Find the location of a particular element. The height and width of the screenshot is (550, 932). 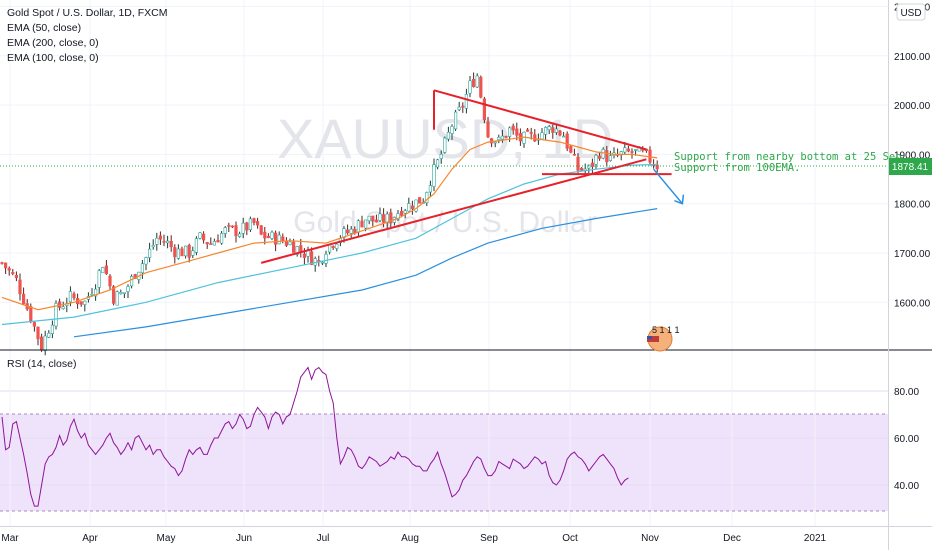

legend-ema-100: EMA (100, close, 0) is located at coordinates (53, 58).